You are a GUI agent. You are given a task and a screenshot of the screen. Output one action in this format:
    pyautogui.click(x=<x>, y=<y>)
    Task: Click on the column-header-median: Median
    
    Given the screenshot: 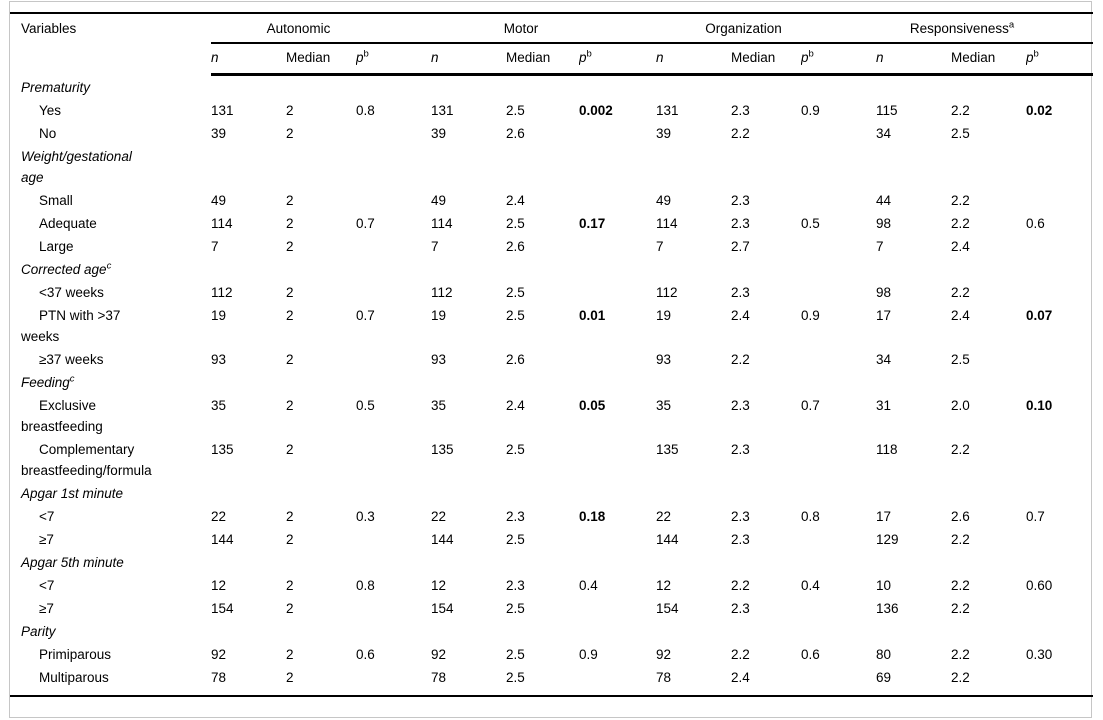 What is the action you would take?
    pyautogui.click(x=766, y=59)
    